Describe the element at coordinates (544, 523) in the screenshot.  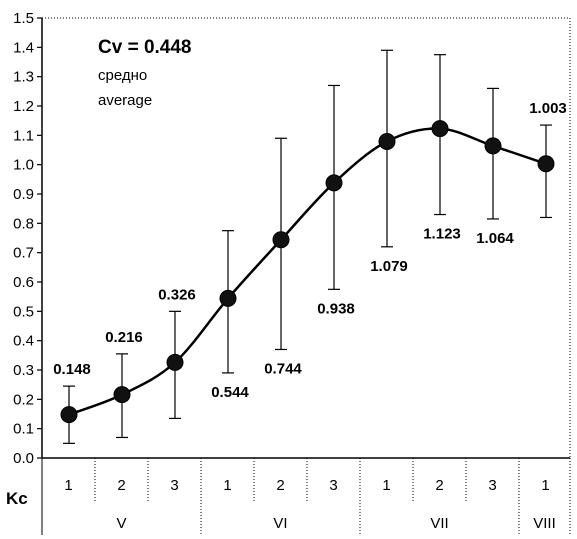
I see `group-label: VIII` at that location.